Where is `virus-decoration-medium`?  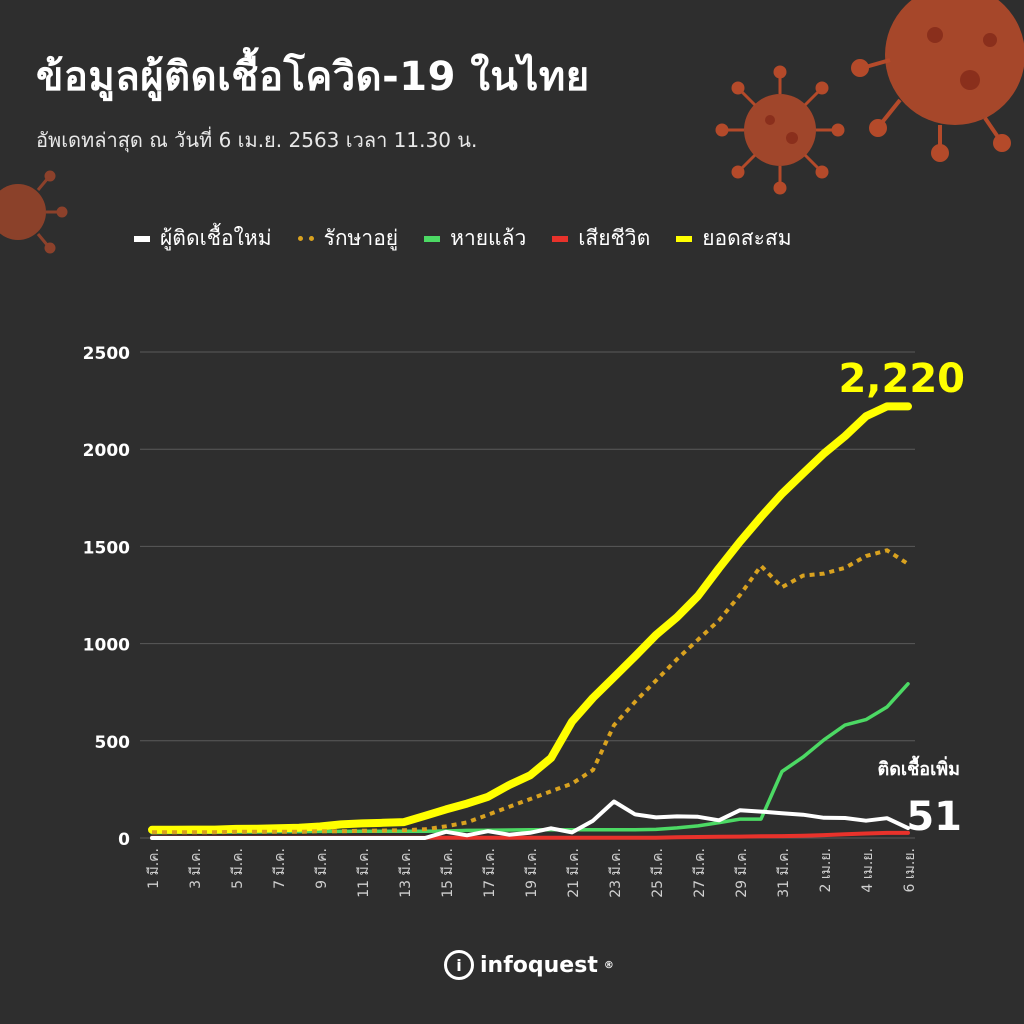 virus-decoration-medium is located at coordinates (780, 130).